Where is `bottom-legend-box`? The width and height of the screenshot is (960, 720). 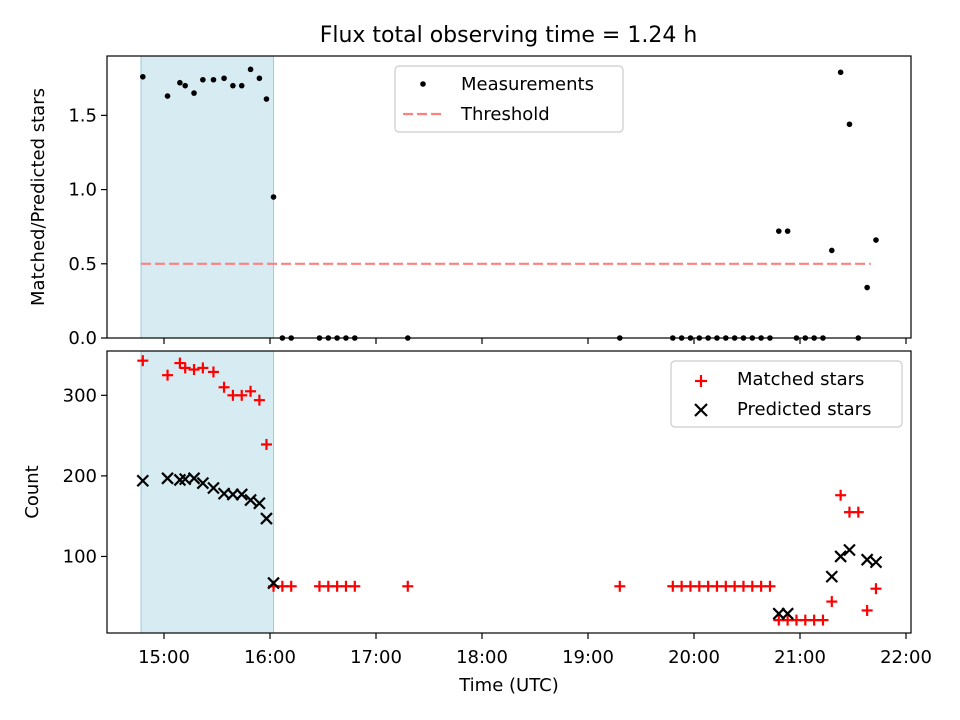 bottom-legend-box is located at coordinates (786, 394).